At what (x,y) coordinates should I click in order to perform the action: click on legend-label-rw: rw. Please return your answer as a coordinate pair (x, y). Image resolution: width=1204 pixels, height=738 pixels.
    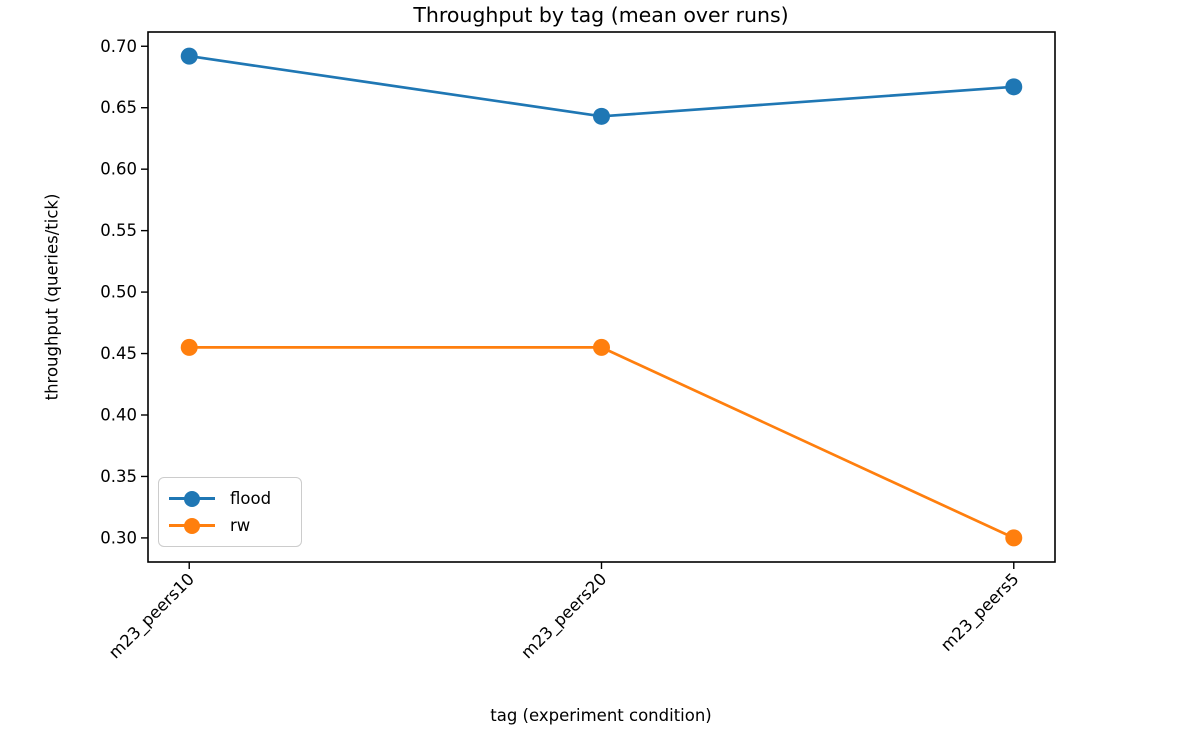
    Looking at the image, I should click on (240, 525).